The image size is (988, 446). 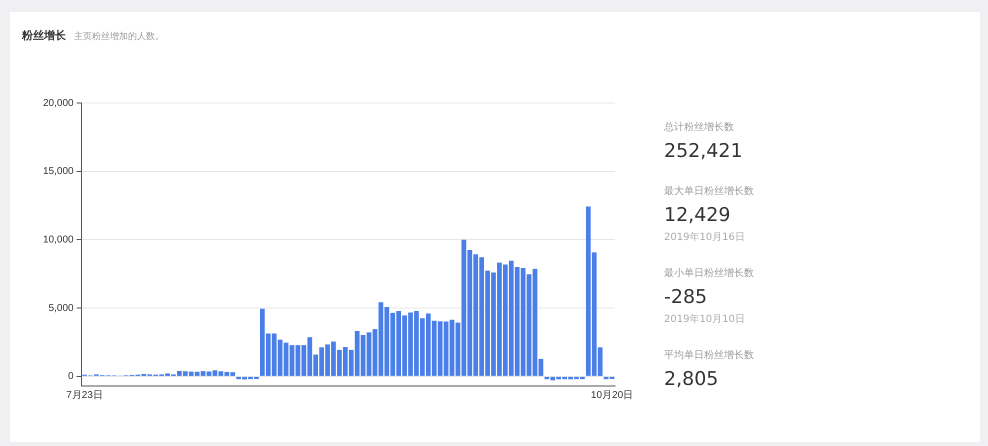 What do you see at coordinates (709, 355) in the screenshot?
I see `text: 平均单日粉丝增长数` at bounding box center [709, 355].